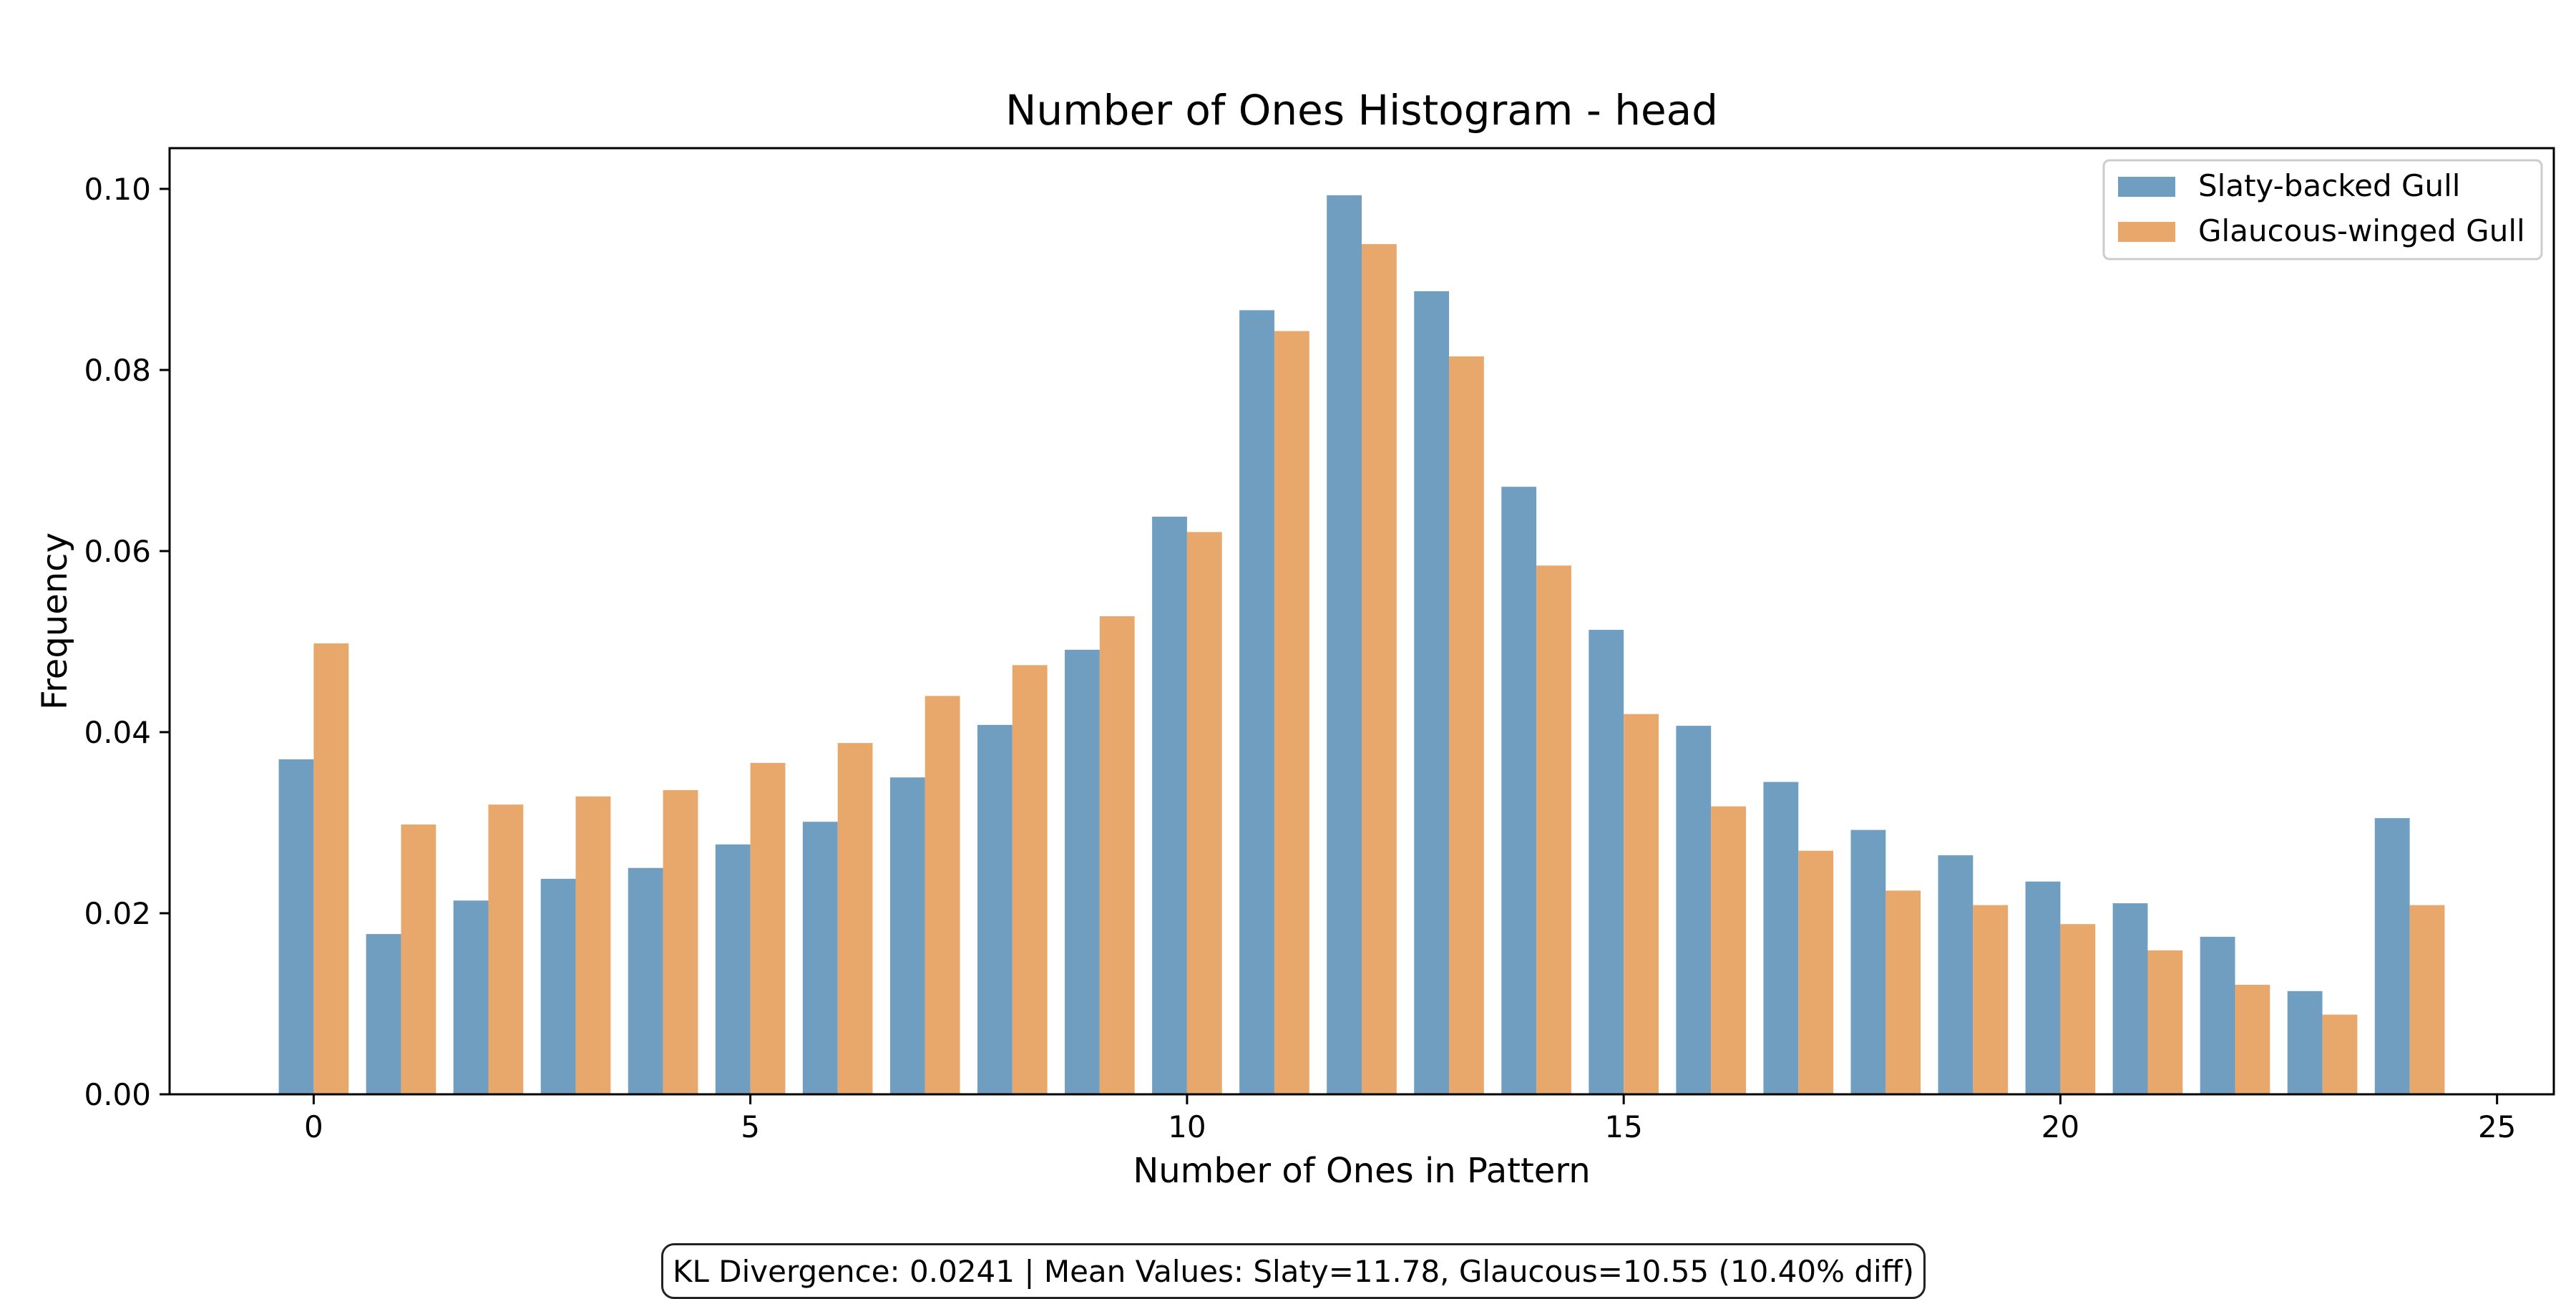 The image size is (2576, 1299). What do you see at coordinates (750, 1126) in the screenshot?
I see `x-tick-label-5: 5` at bounding box center [750, 1126].